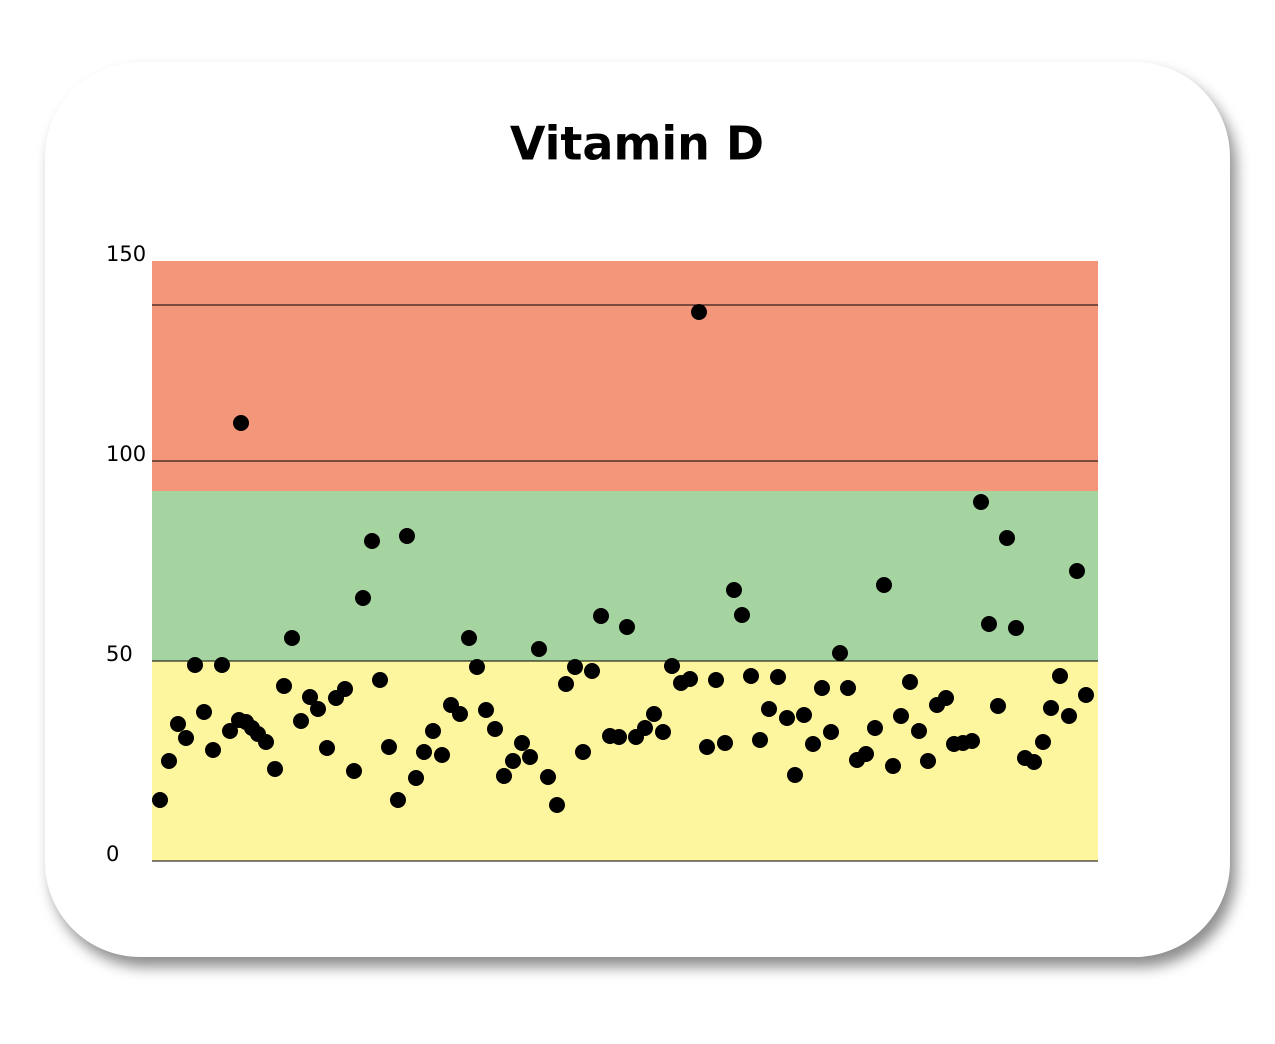 The height and width of the screenshot is (1044, 1275). I want to click on y-tick-label: 100, so click(126, 454).